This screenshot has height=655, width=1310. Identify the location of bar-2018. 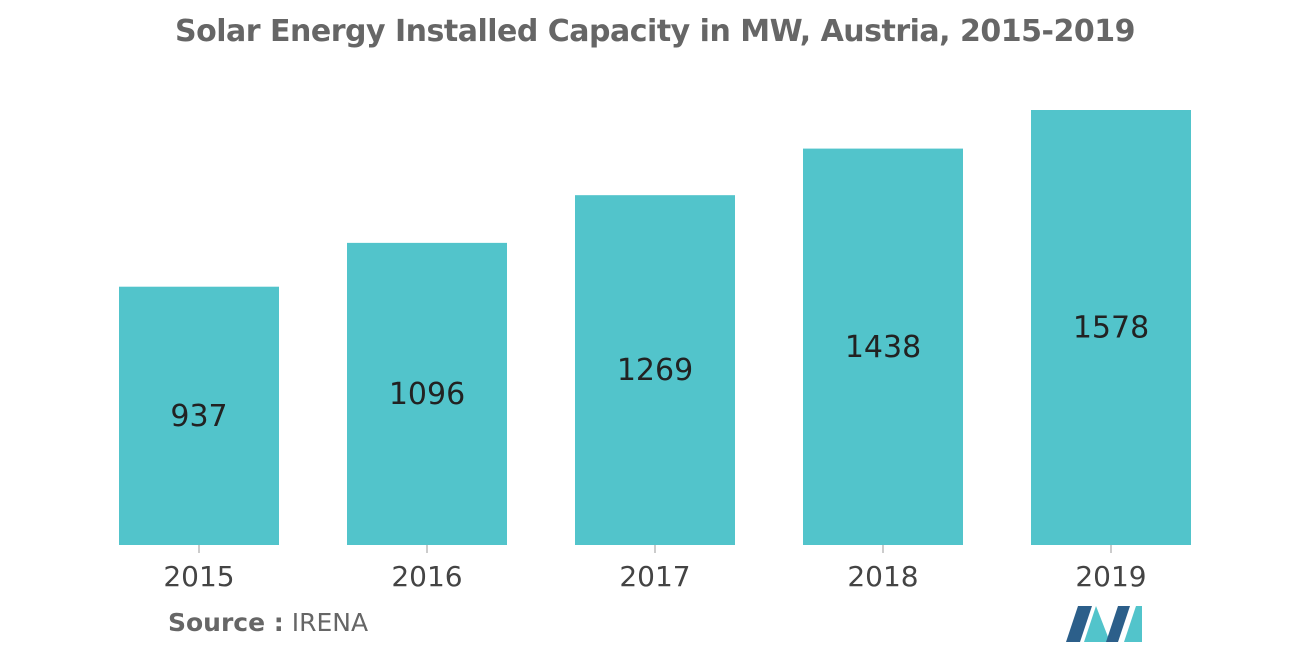
(883, 347).